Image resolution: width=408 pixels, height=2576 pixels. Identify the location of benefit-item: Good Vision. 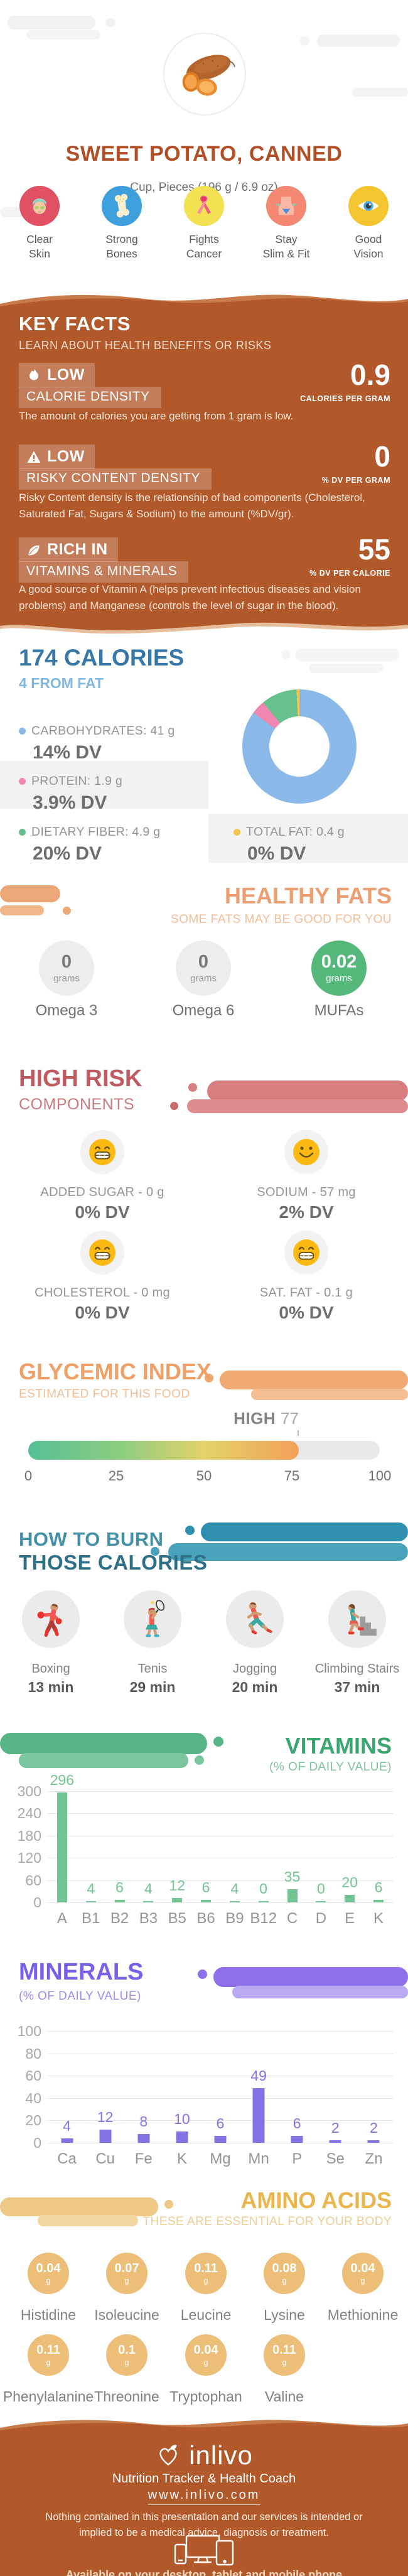
(368, 224).